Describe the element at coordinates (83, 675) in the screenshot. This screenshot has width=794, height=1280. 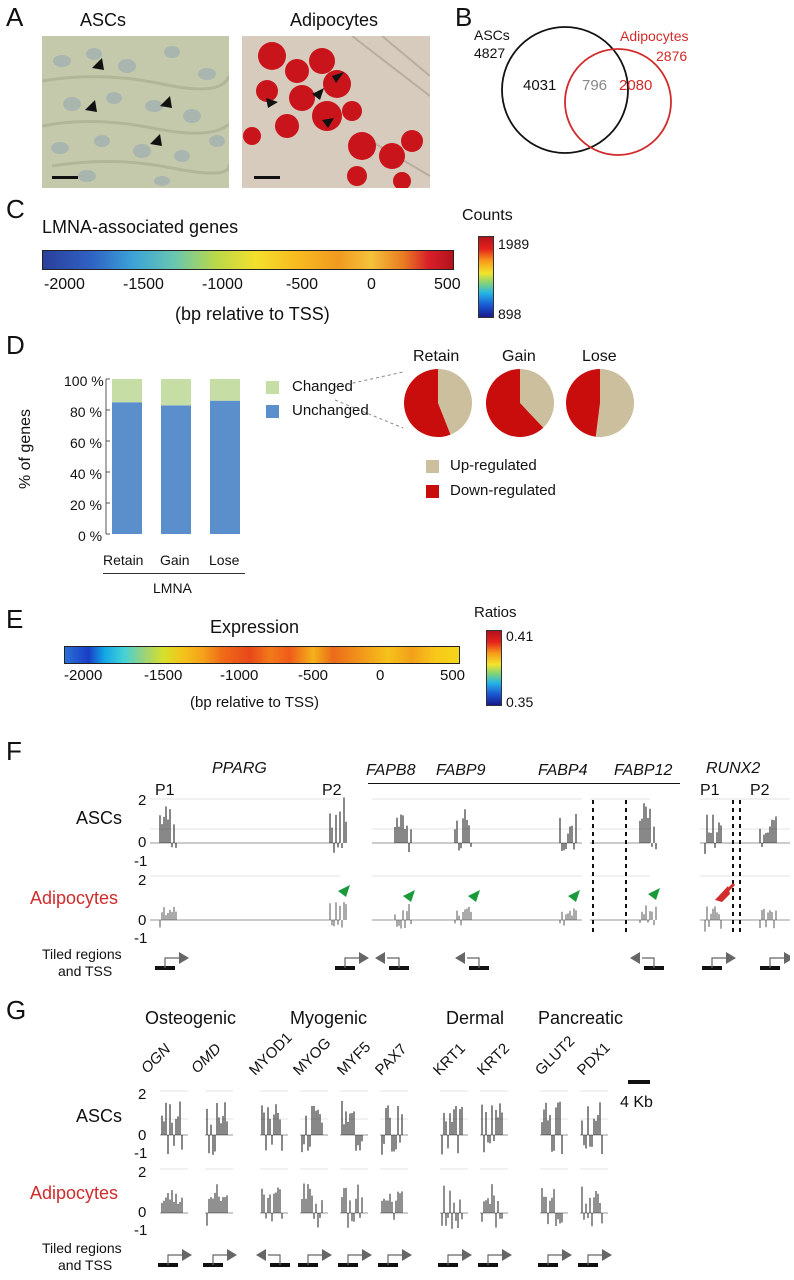
I see `panel-e-tick-1: -2000` at that location.